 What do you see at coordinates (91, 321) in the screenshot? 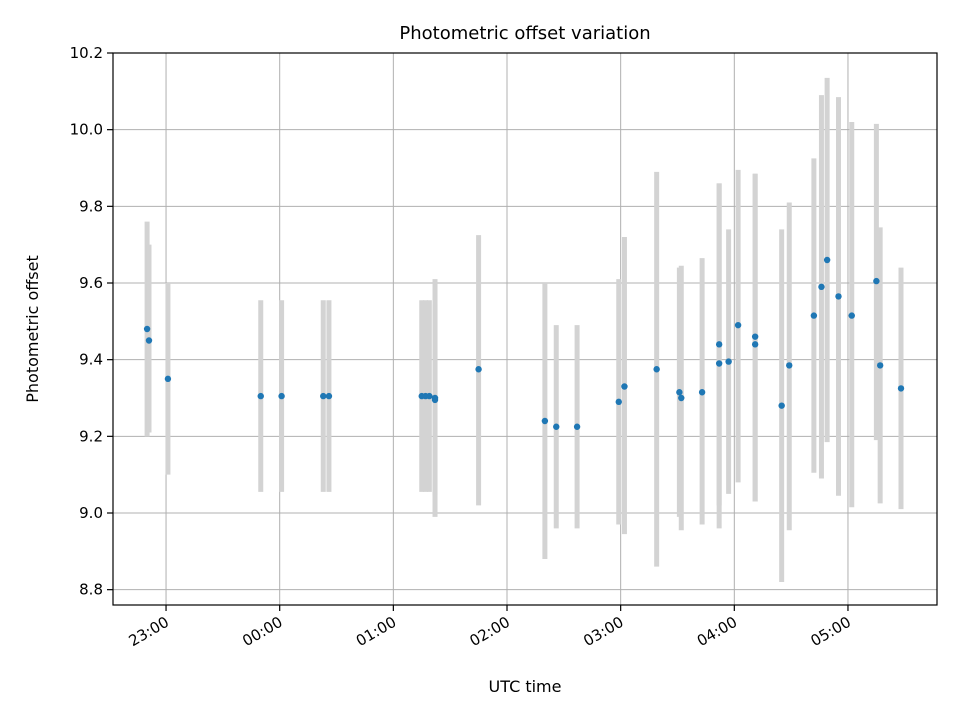
I see `y-axis-ticks: 8.8 9.0 9.2 9.4 9.6 9.8 10.0 10.2` at bounding box center [91, 321].